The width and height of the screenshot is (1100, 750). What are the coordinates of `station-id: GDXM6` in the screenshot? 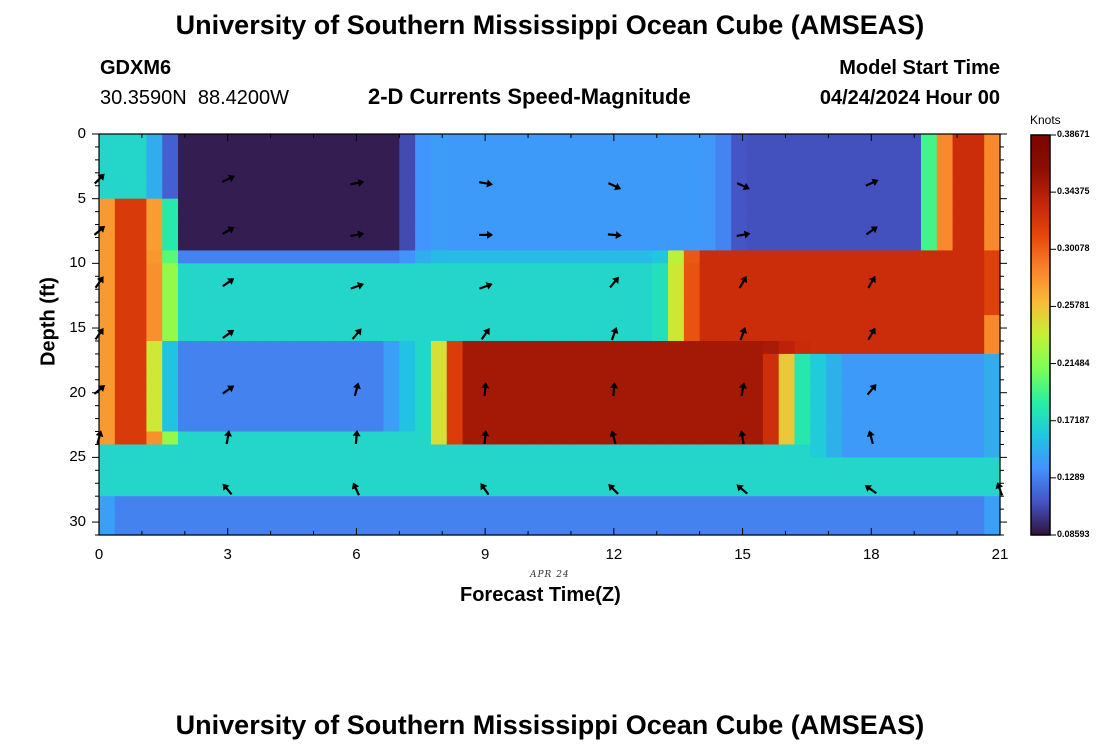 It's located at (136, 68).